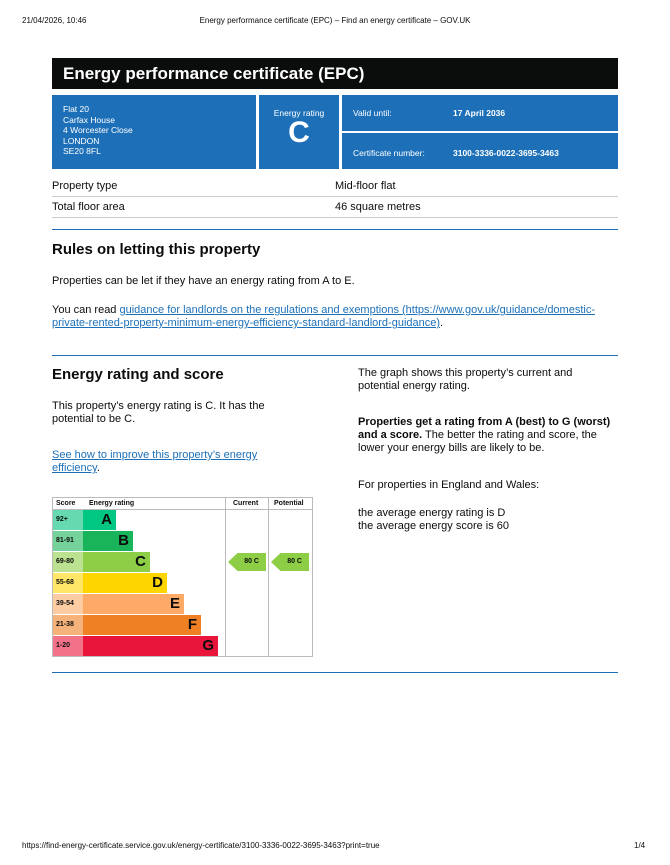 The image size is (670, 865). What do you see at coordinates (156, 249) in the screenshot?
I see `letting-heading: Rules on letting this property` at bounding box center [156, 249].